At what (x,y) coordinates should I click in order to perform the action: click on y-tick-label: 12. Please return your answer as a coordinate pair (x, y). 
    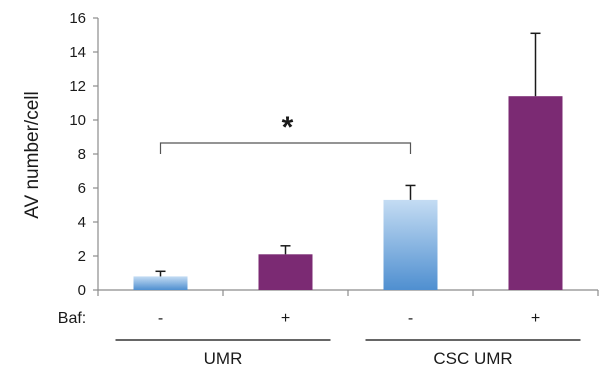
    Looking at the image, I should click on (77, 86).